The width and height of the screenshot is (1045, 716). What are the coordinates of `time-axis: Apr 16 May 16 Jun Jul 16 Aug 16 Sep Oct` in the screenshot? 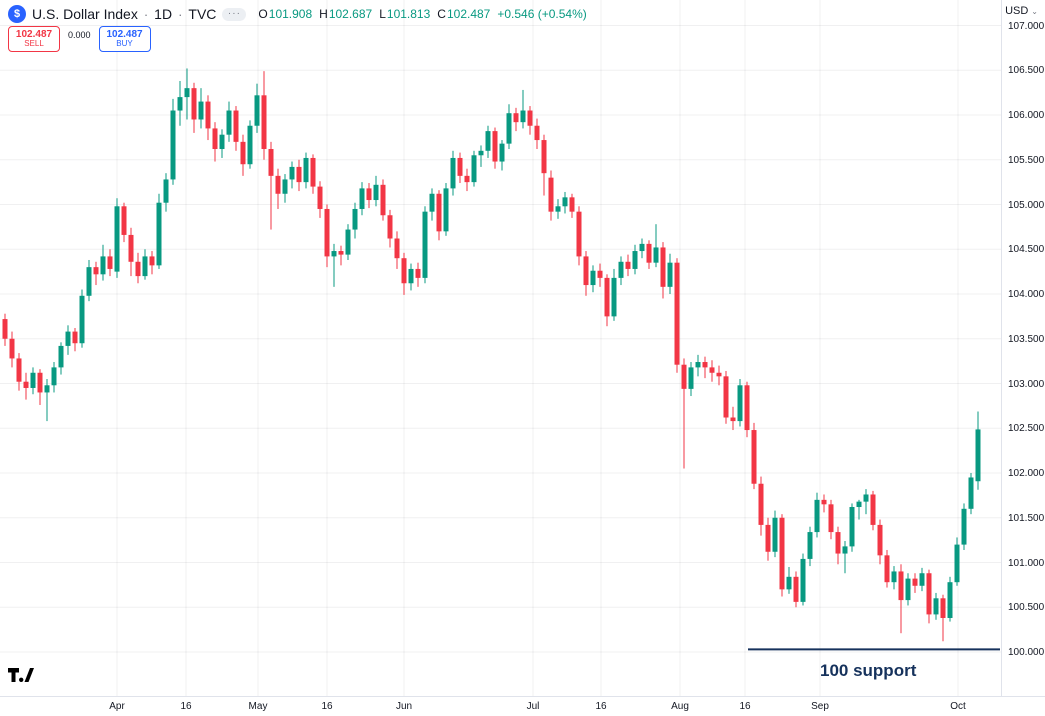 It's located at (522, 706).